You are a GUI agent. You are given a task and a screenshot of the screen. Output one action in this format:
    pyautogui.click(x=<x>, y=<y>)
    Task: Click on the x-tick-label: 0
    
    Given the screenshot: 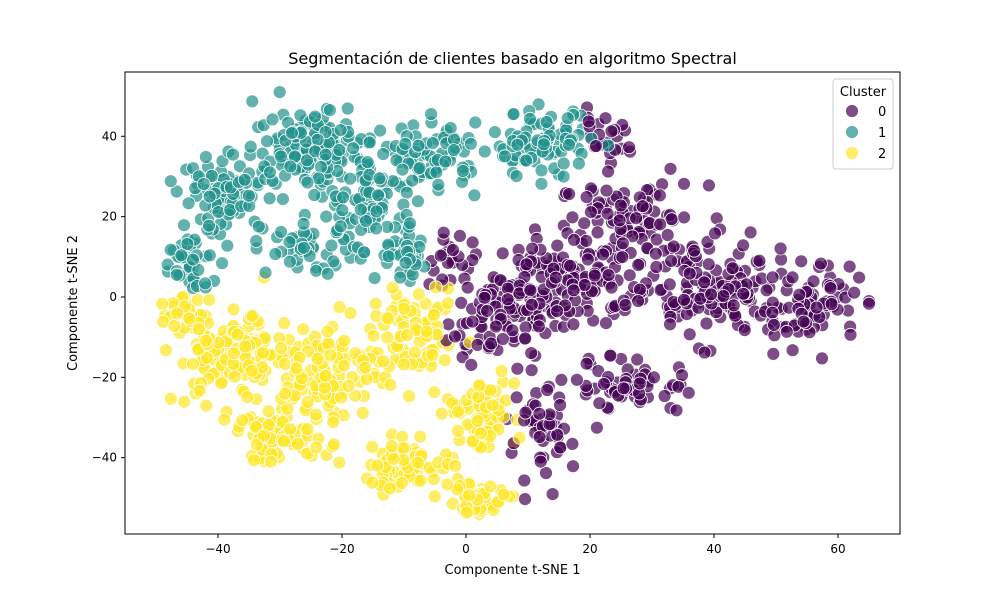 What is the action you would take?
    pyautogui.click(x=466, y=549)
    